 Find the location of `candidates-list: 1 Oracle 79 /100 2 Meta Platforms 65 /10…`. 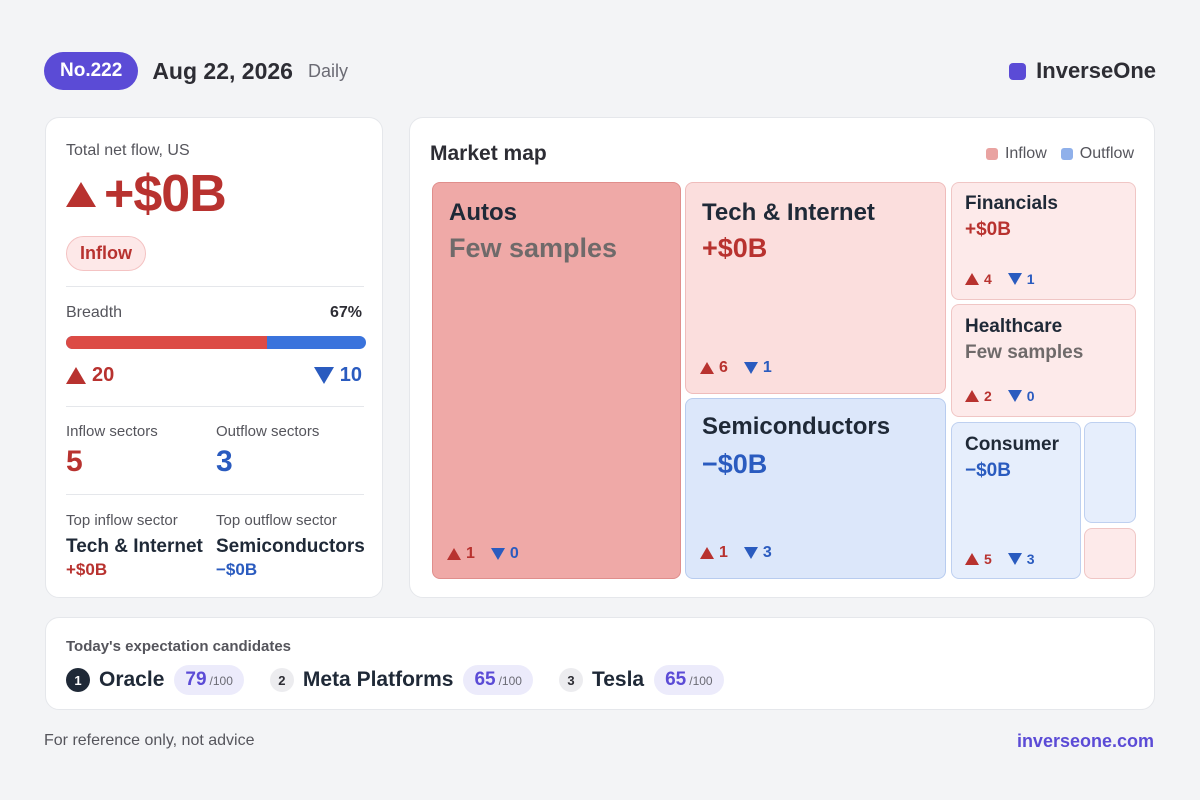

candidates-list: 1 Oracle 79 /100 2 Meta Platforms 65 /10… is located at coordinates (408, 680).